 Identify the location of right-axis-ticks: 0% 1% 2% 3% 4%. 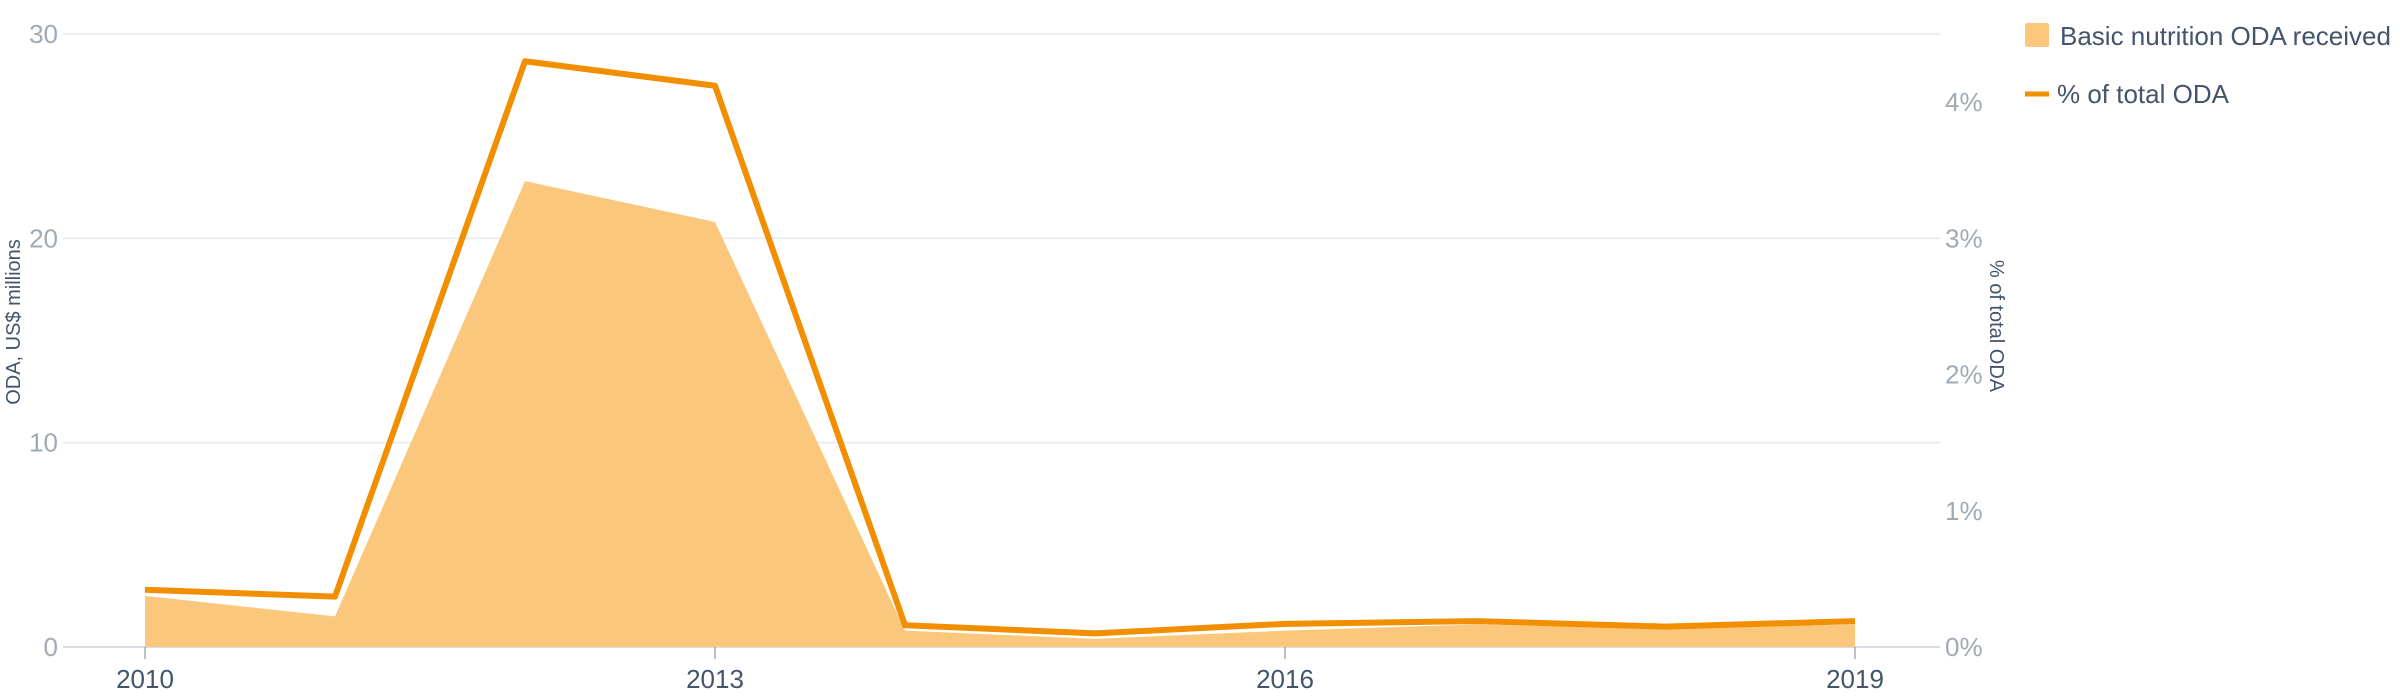
(1964, 374).